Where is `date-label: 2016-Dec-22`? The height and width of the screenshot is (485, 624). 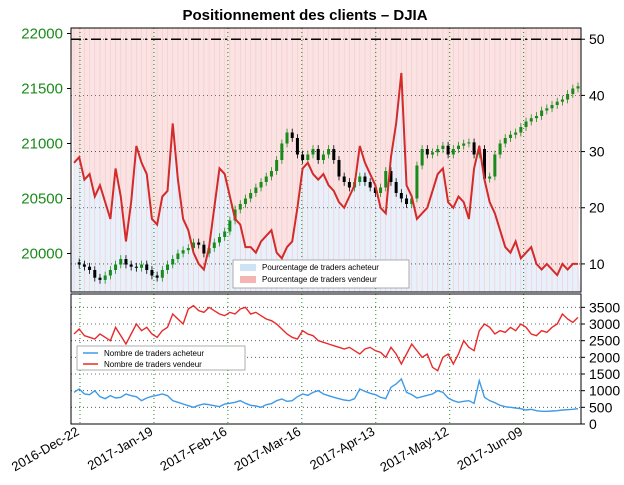
date-label: 2016-Dec-22 is located at coordinates (45, 449).